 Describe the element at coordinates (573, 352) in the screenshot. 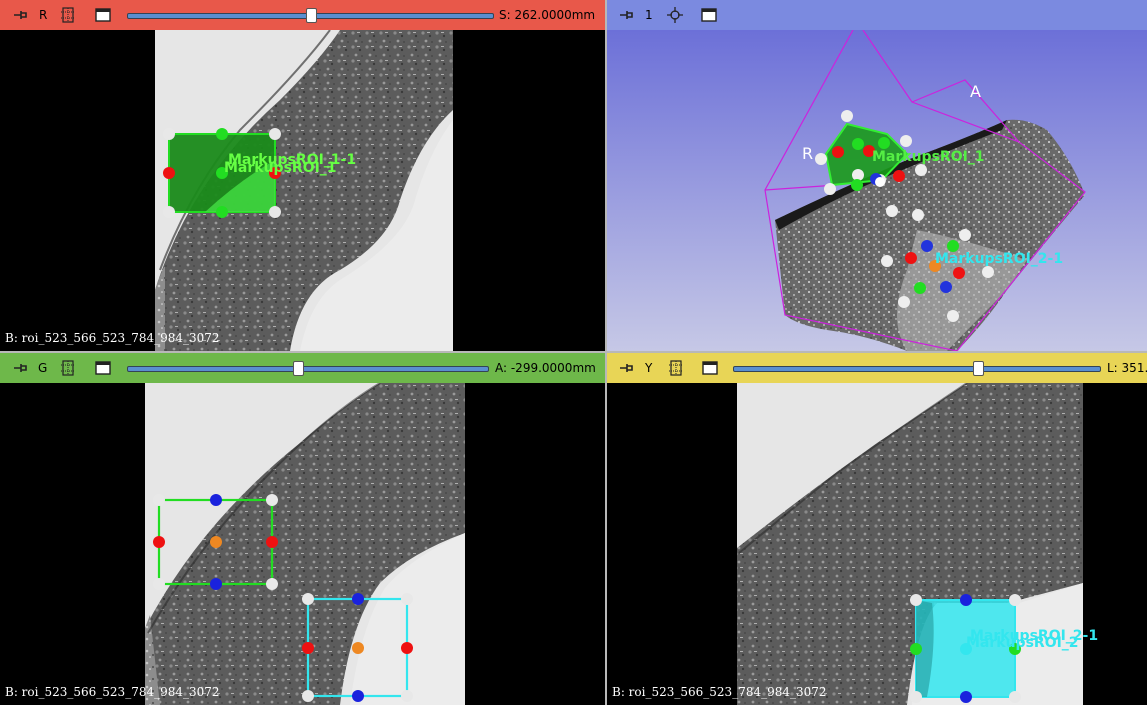

I see `view-separator` at that location.